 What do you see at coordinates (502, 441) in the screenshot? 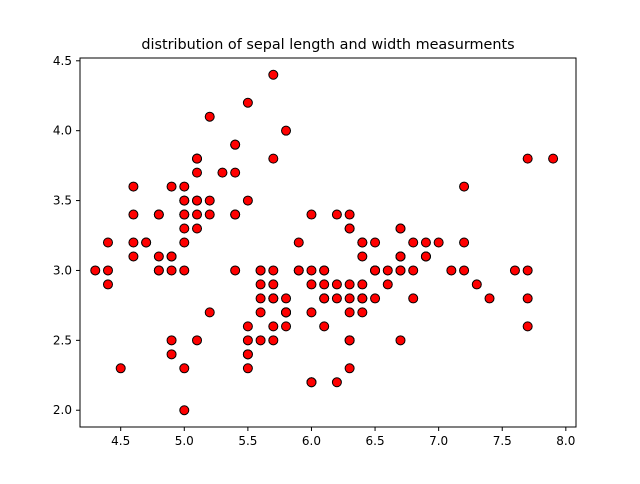
I see `x-tick-label: 7.5` at bounding box center [502, 441].